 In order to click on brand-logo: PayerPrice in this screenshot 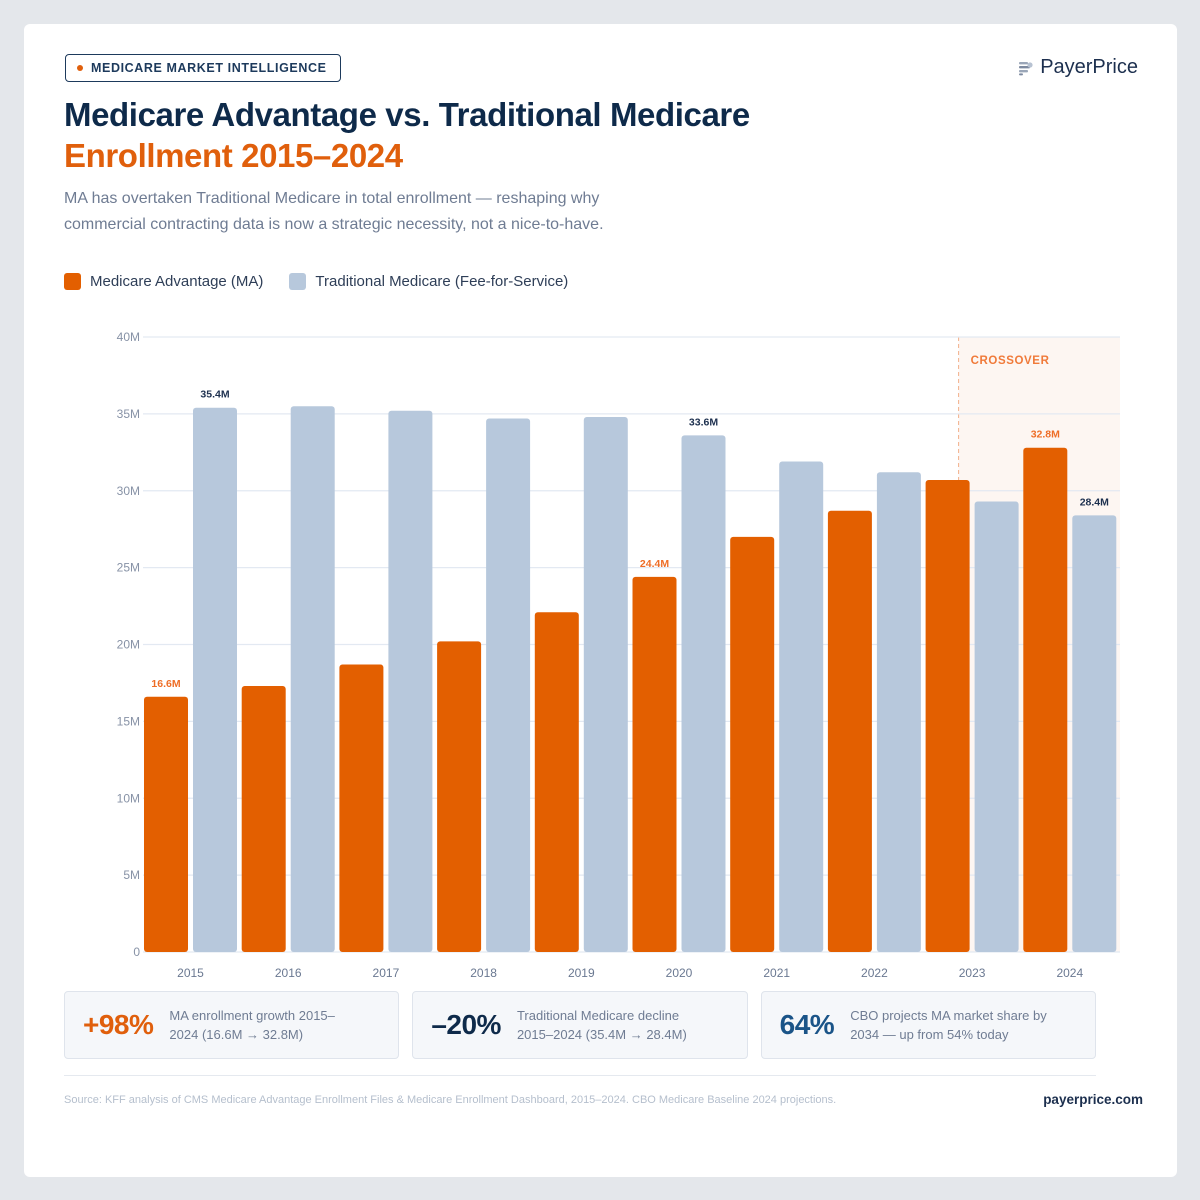, I will do `click(1078, 67)`.